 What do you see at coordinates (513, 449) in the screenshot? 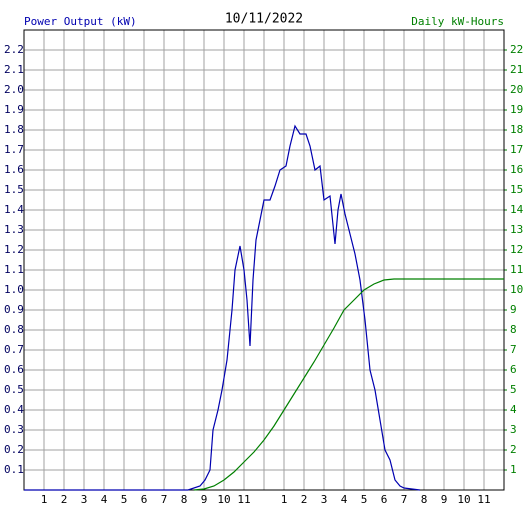
I see `y2-tick-label: 2` at bounding box center [513, 449].